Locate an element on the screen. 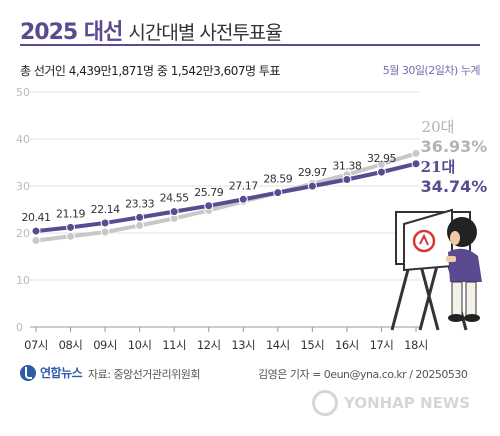 Image resolution: width=500 pixels, height=436 pixels. data-label: 31.38 is located at coordinates (346, 166).